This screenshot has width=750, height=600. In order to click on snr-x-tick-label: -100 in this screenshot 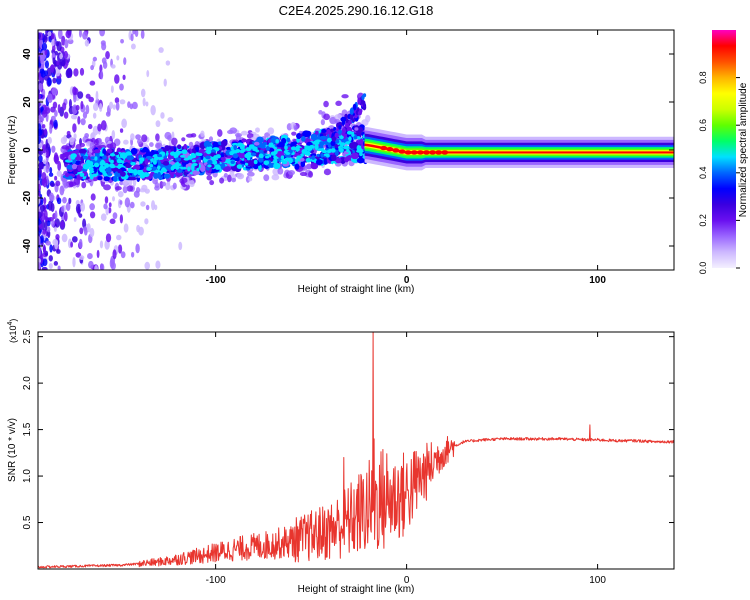, I will do `click(216, 580)`.